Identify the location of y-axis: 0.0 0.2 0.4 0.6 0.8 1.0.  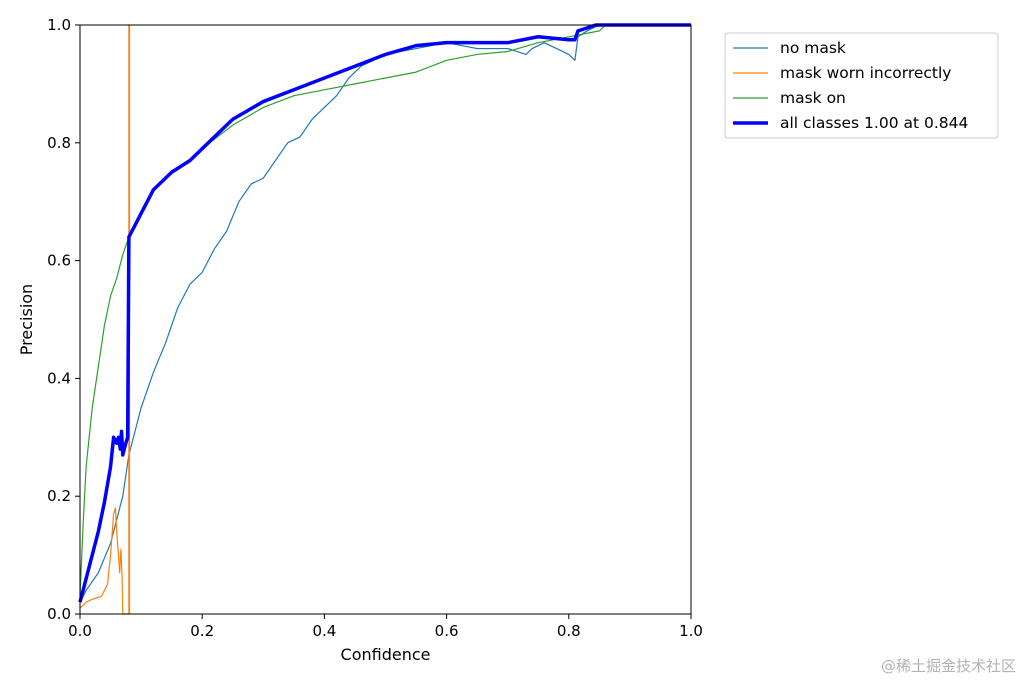
(63, 319).